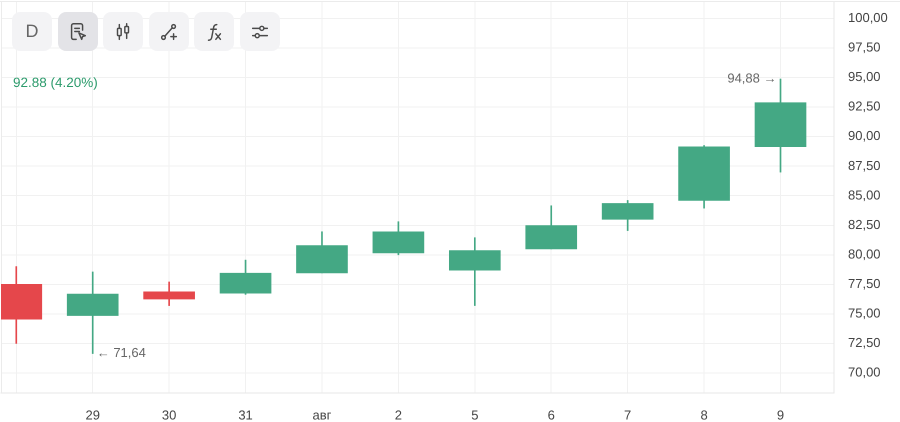 This screenshot has height=422, width=900. I want to click on x-tick-label: 2, so click(398, 414).